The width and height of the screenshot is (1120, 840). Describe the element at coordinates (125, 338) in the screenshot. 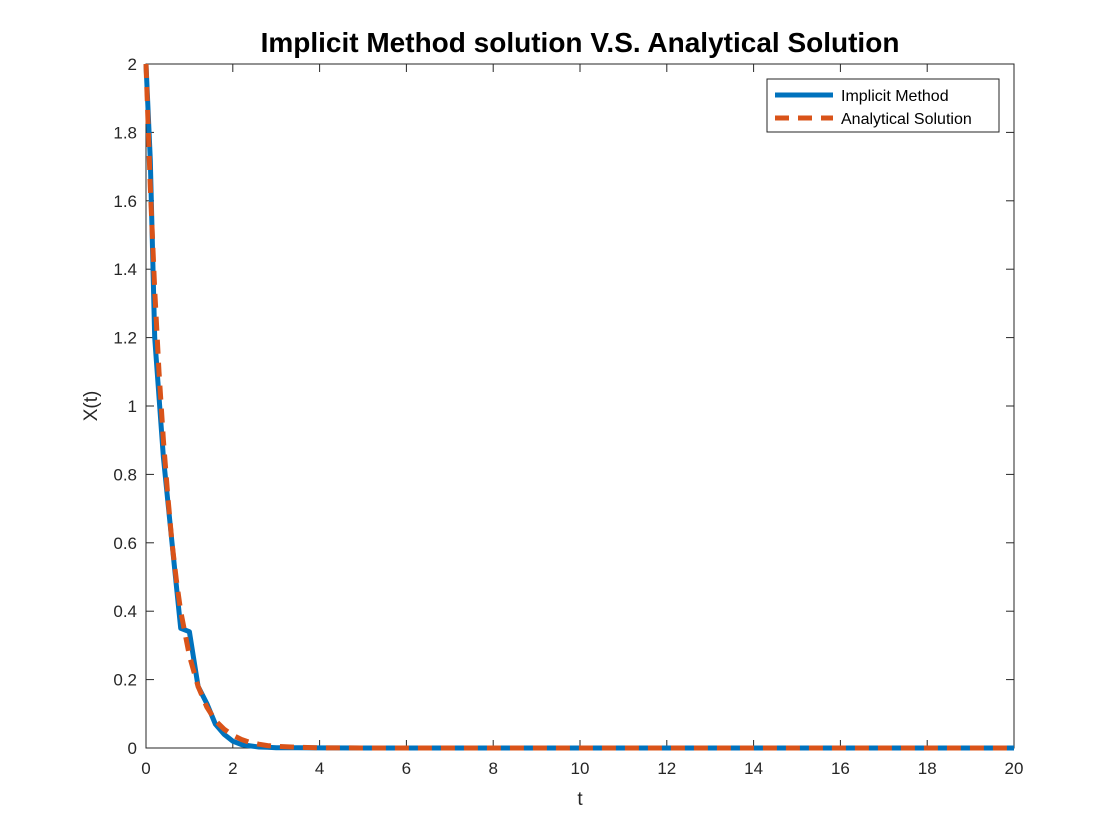

I see `y-tick-label: 1.2` at that location.